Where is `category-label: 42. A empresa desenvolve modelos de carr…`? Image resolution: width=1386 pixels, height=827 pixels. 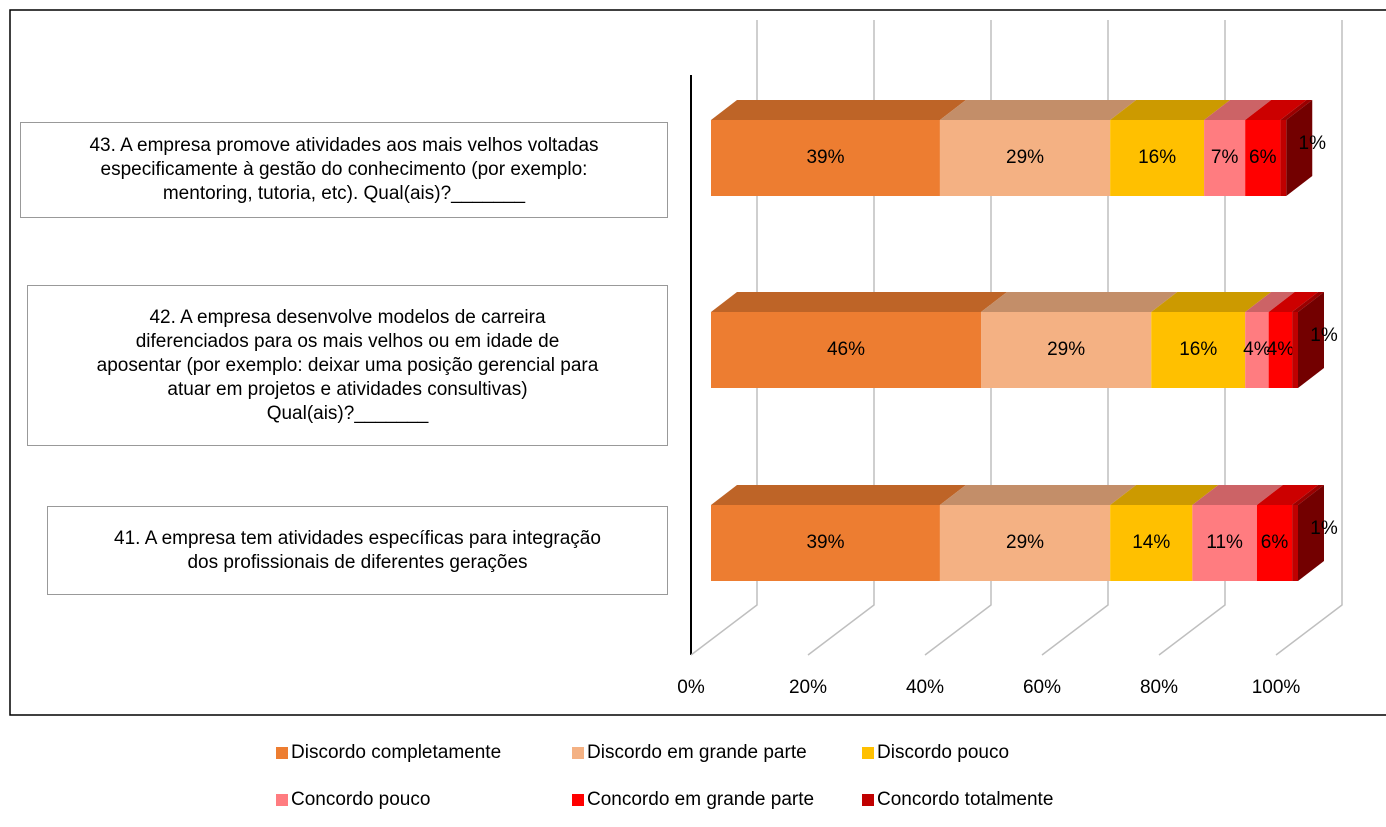
category-label: 42. A empresa desenvolve modelos de carr… is located at coordinates (347, 365).